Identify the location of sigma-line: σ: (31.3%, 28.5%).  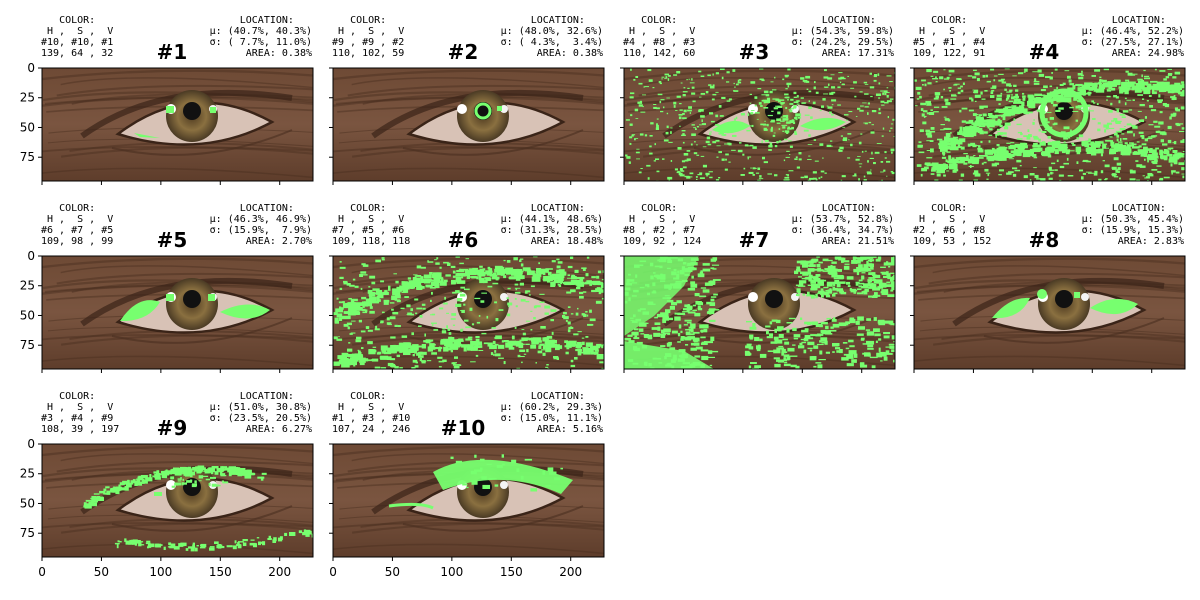
(551, 230).